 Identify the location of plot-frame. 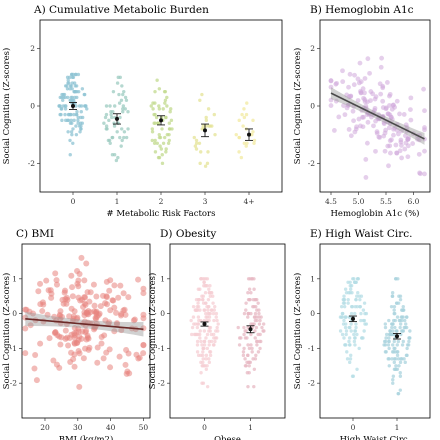
(375, 331).